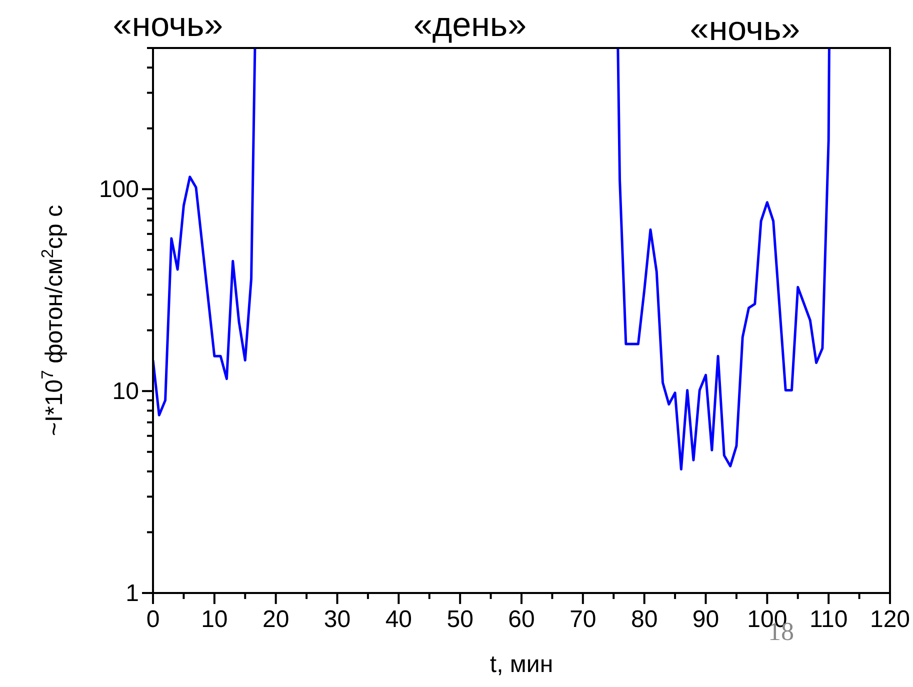 This screenshot has width=913, height=687. I want to click on y-tick-label: 10, so click(125, 392).